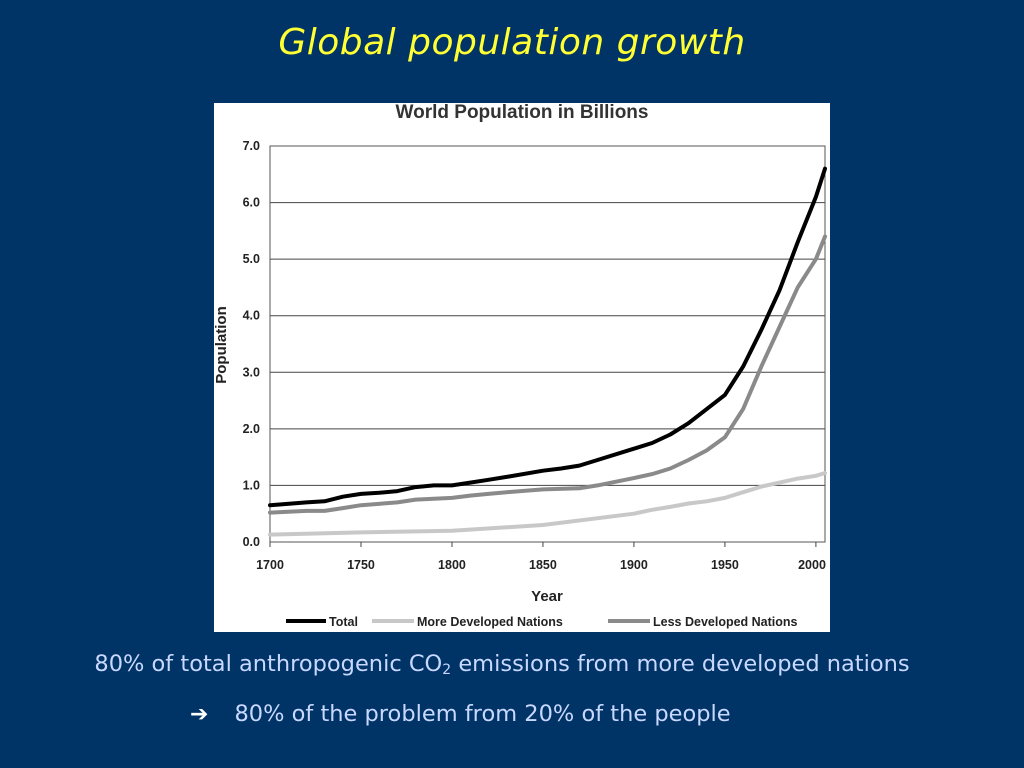 This screenshot has width=1024, height=768. What do you see at coordinates (522, 113) in the screenshot?
I see `chart-title: World Population in Billions` at bounding box center [522, 113].